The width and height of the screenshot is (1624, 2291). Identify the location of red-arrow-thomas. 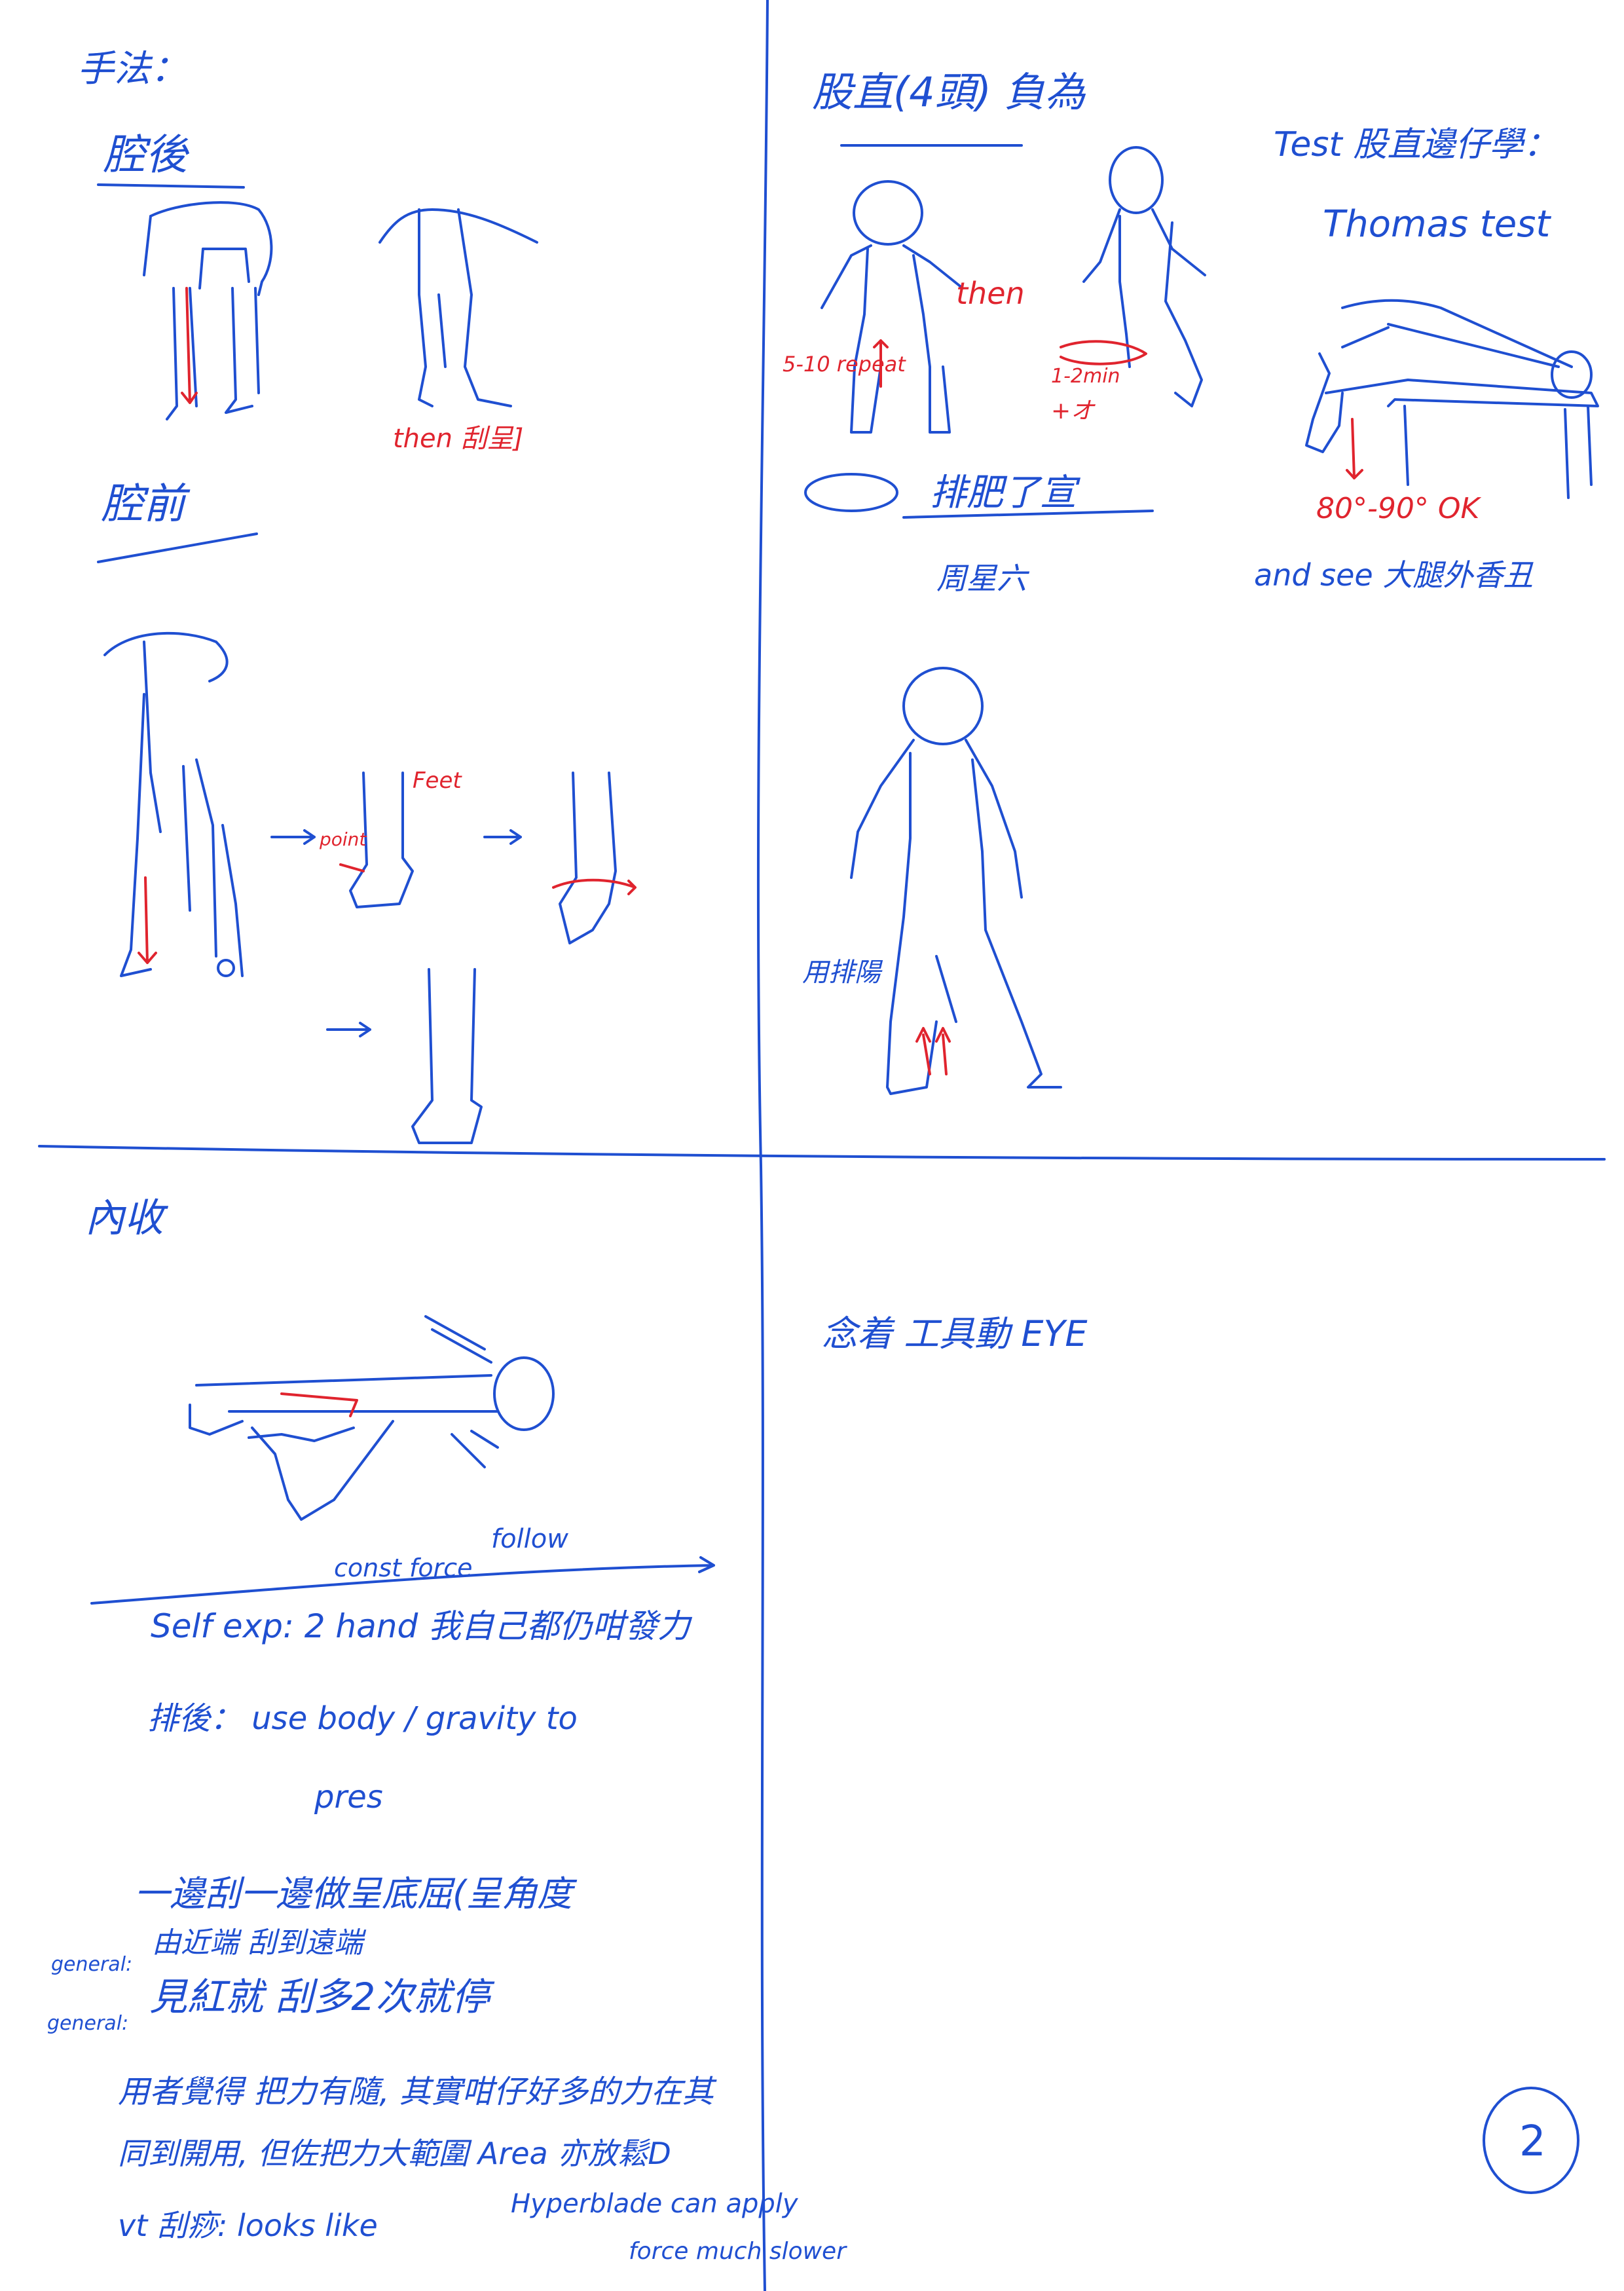
(1354, 449).